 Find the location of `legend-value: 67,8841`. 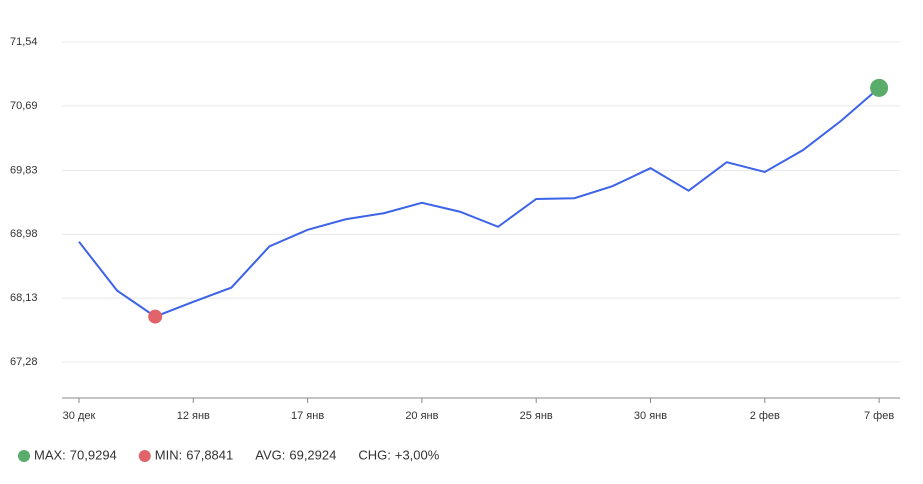

legend-value: 67,8841 is located at coordinates (209, 454).